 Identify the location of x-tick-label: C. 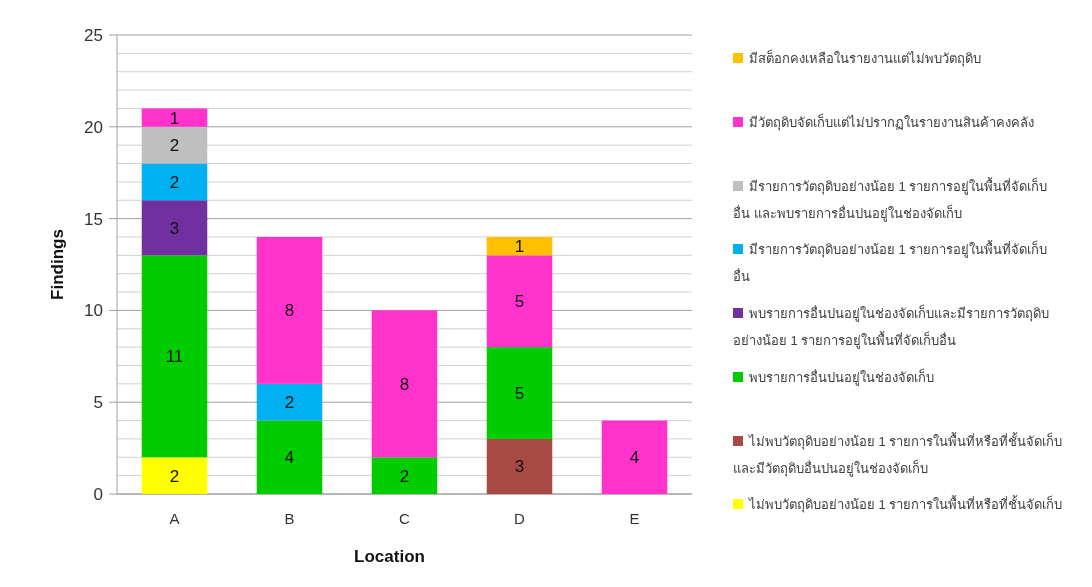
(405, 518).